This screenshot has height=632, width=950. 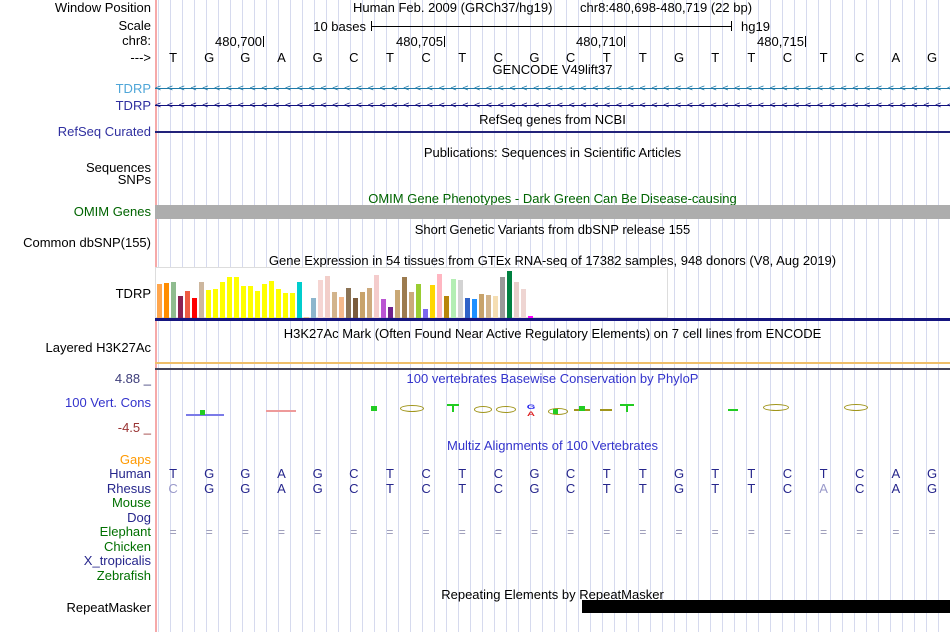 I want to click on gtex-gene-label: TDRP, so click(x=133, y=293).